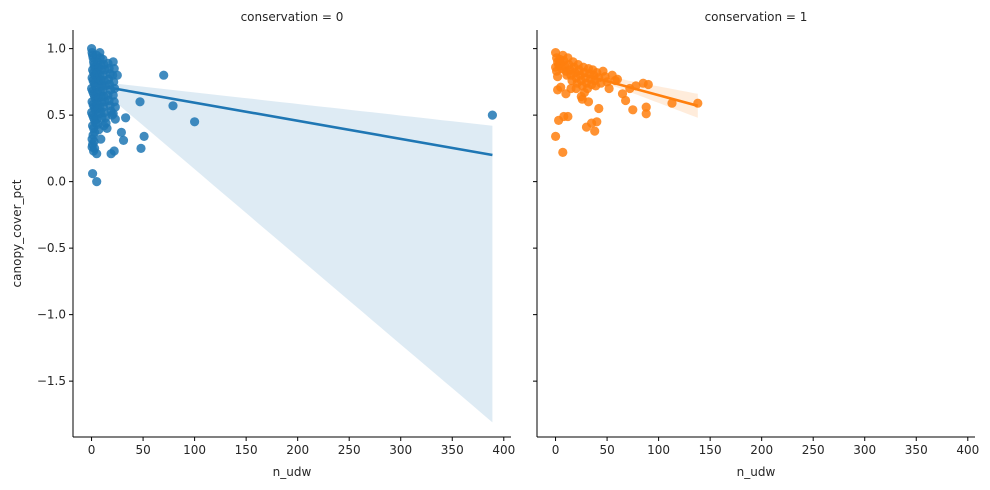  What do you see at coordinates (17, 233) in the screenshot?
I see `y-axis-label: canopy_cover_pct` at bounding box center [17, 233].